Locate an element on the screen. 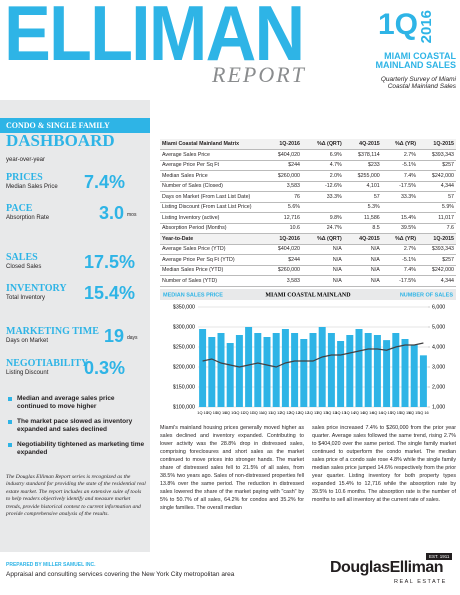 The height and width of the screenshot is (595, 460). brand-subtitle: REPORT is located at coordinates (259, 74).